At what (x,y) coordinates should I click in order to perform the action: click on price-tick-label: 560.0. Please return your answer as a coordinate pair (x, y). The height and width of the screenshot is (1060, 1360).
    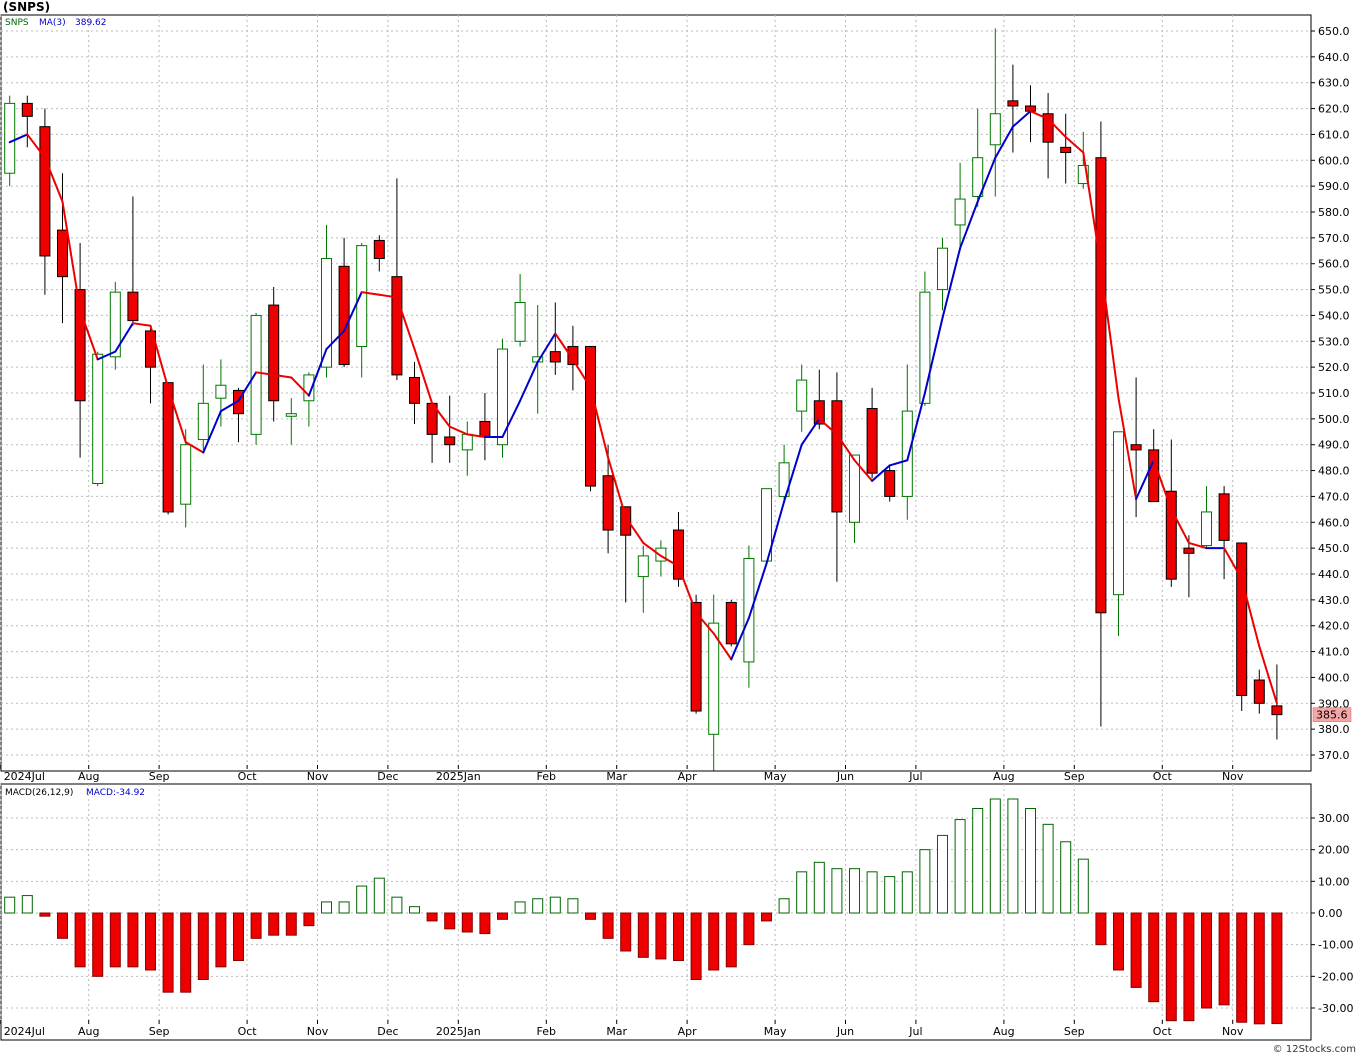
    Looking at the image, I should click on (1334, 264).